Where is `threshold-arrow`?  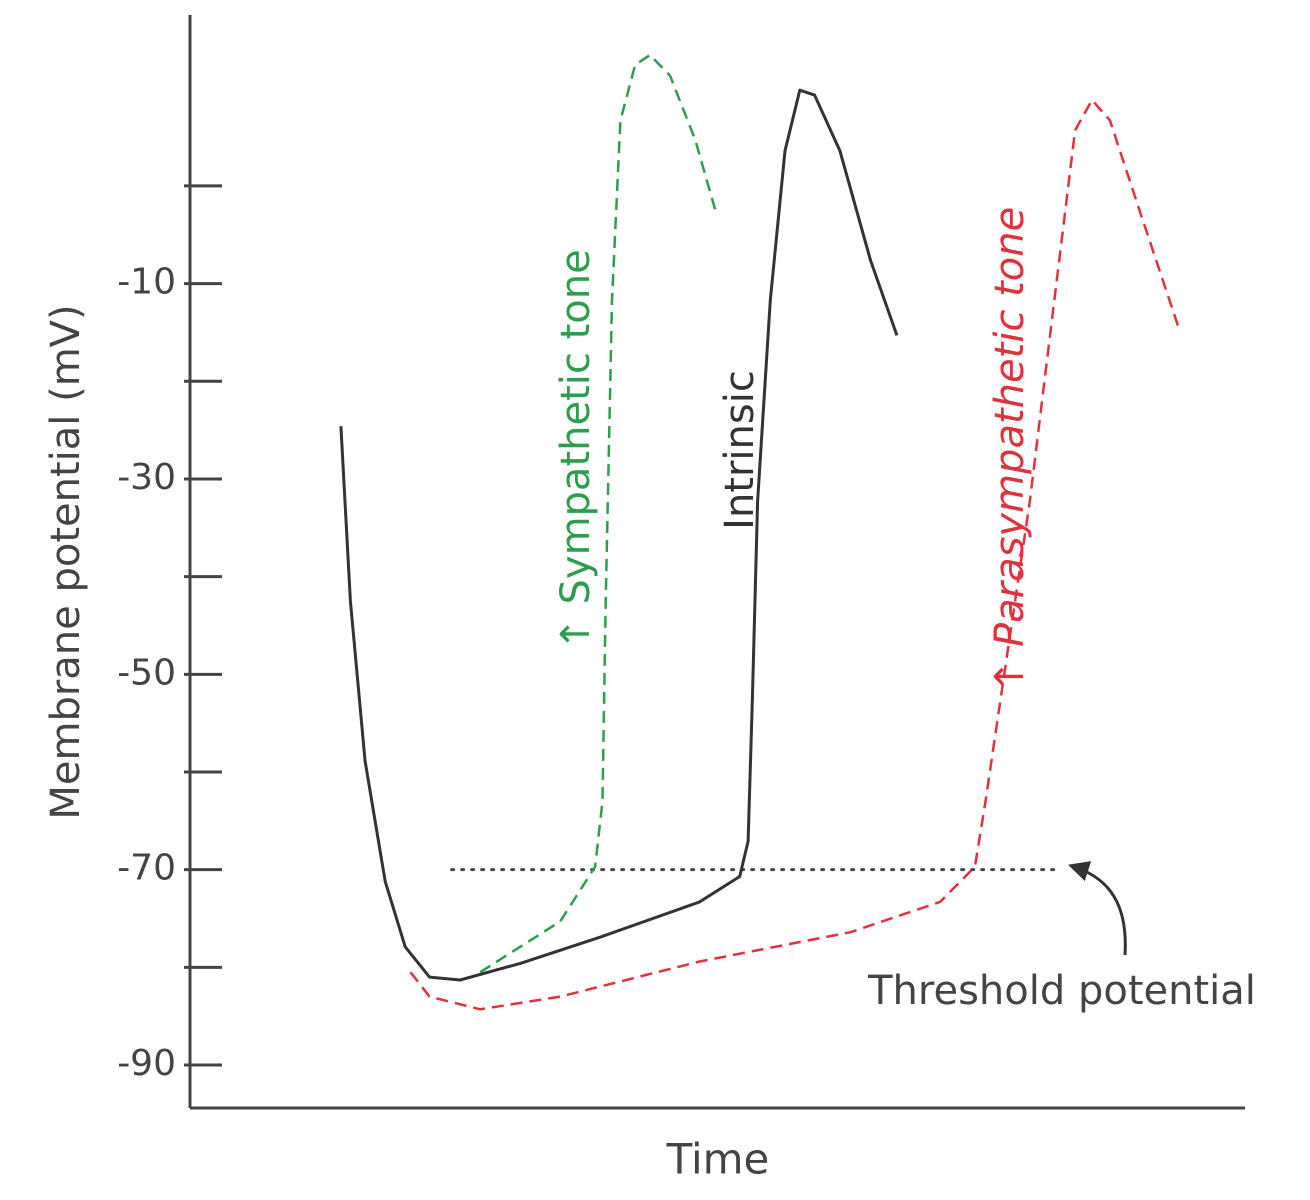
threshold-arrow is located at coordinates (1097, 908).